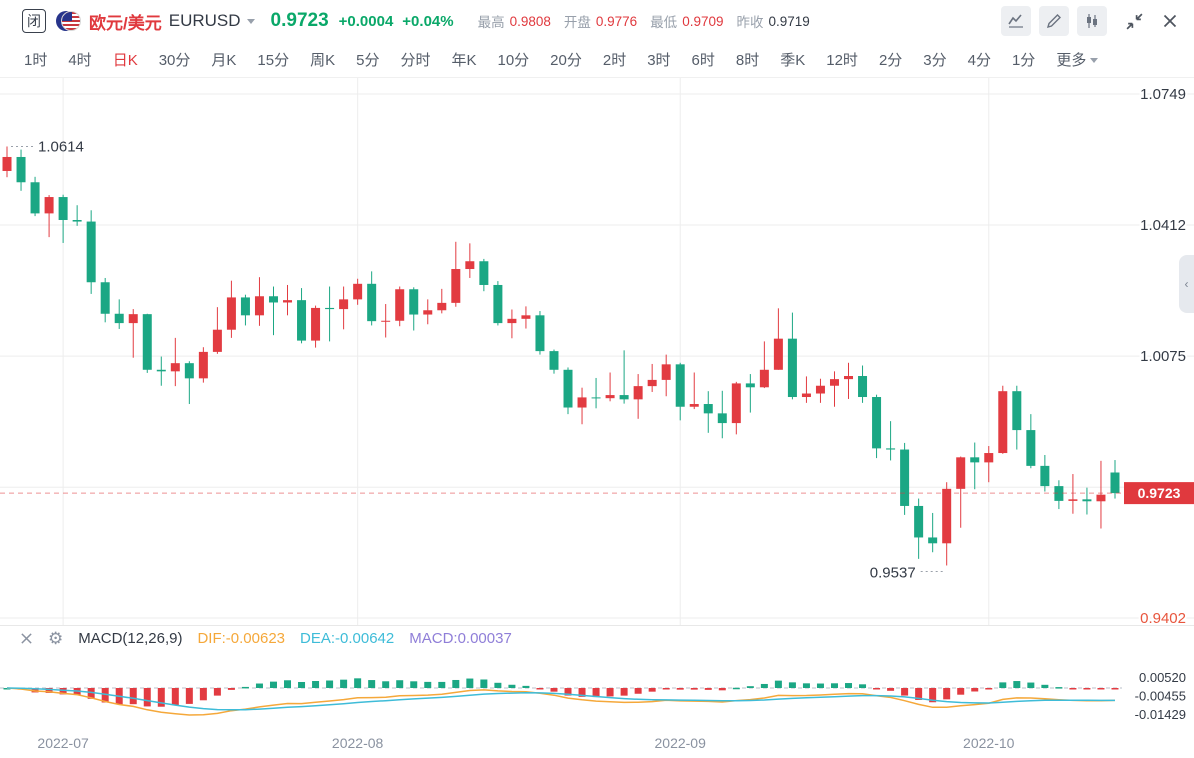 This screenshot has height=758, width=1194. I want to click on macd-histogram, so click(561, 692).